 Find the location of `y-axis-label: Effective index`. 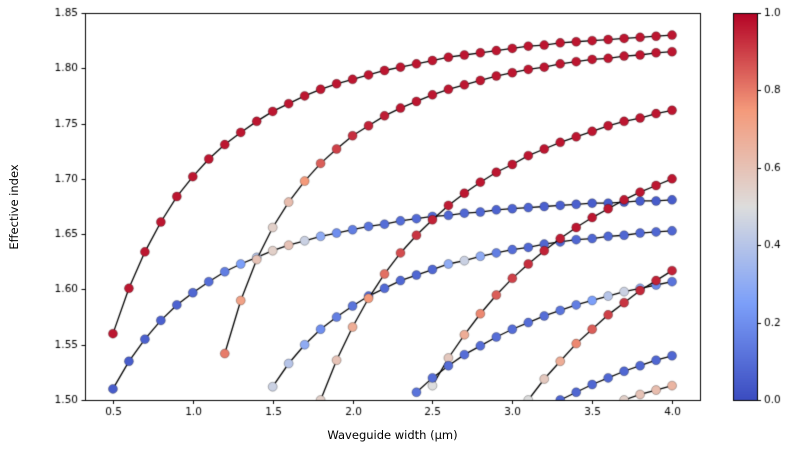

y-axis-label: Effective index is located at coordinates (14, 207).